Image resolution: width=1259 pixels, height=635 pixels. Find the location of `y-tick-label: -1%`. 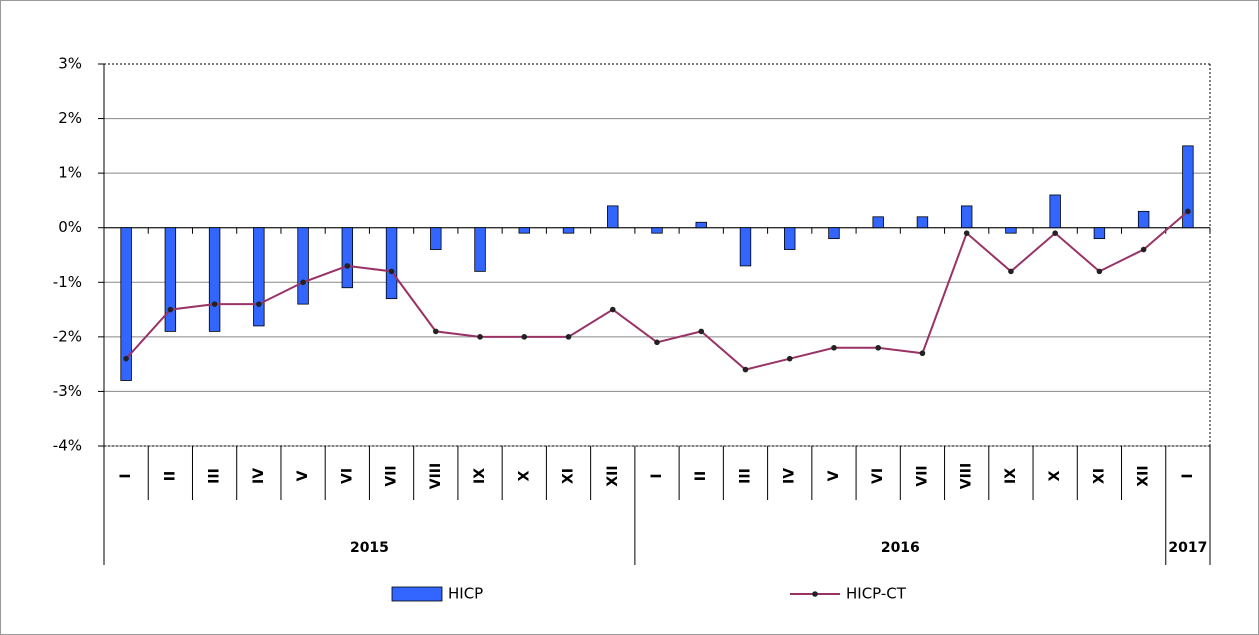

y-tick-label: -1% is located at coordinates (67, 282).